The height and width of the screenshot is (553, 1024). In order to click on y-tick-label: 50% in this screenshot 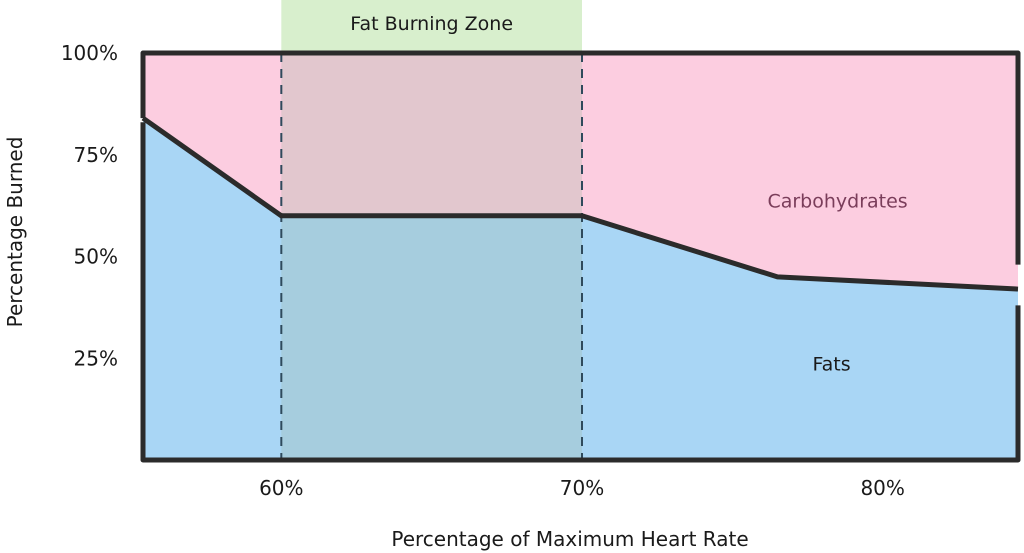, I will do `click(96, 257)`.